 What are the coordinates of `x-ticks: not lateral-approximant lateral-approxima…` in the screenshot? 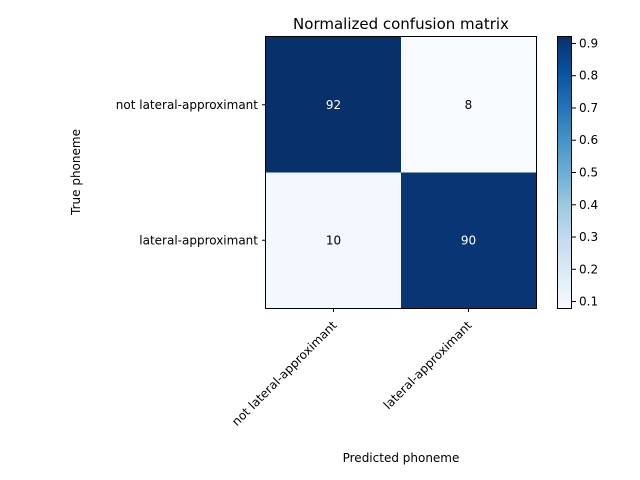 It's located at (352, 368).